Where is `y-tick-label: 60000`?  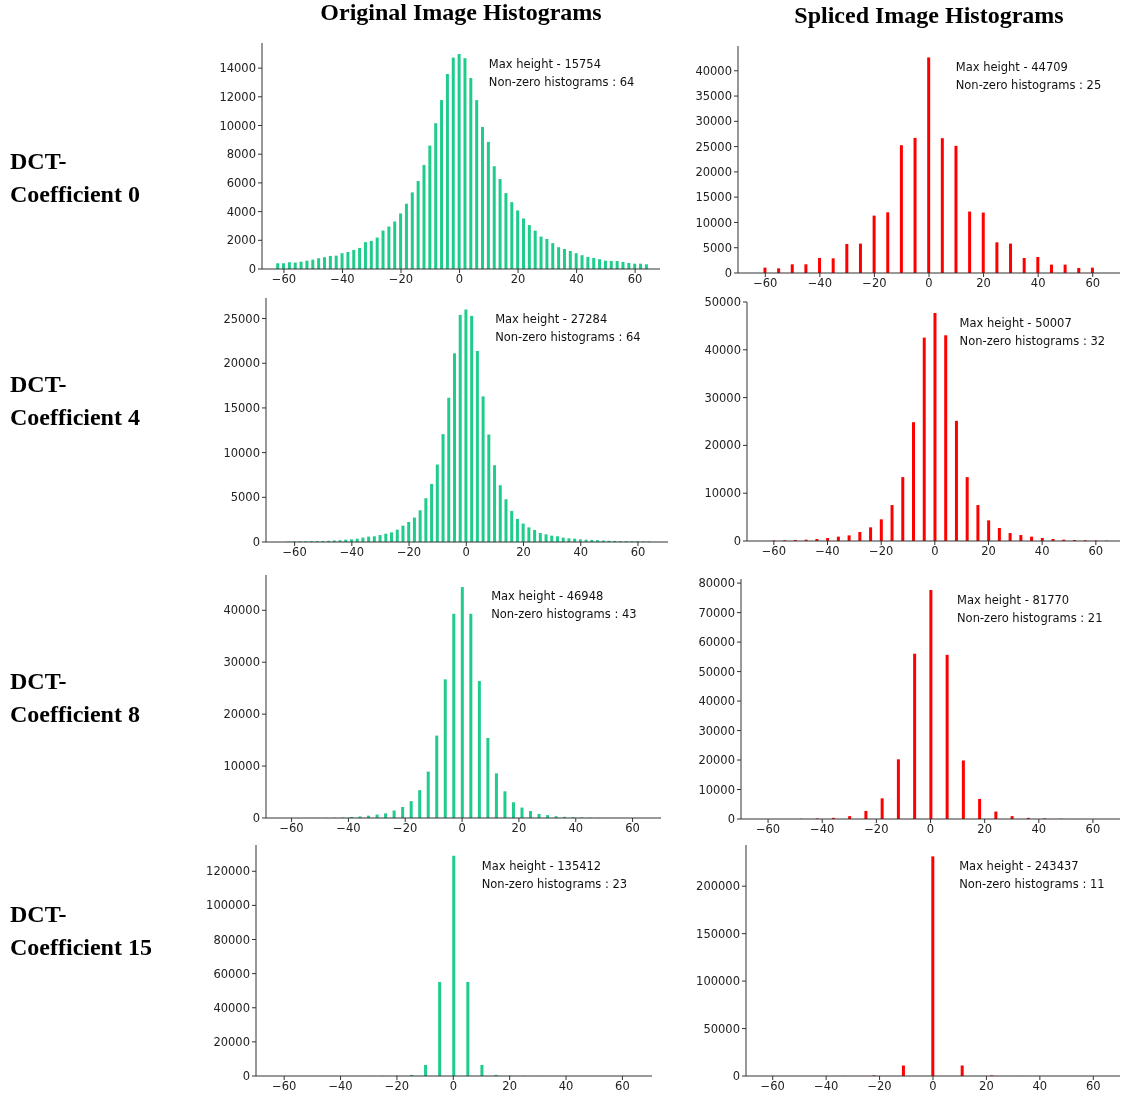 y-tick-label: 60000 is located at coordinates (231, 973).